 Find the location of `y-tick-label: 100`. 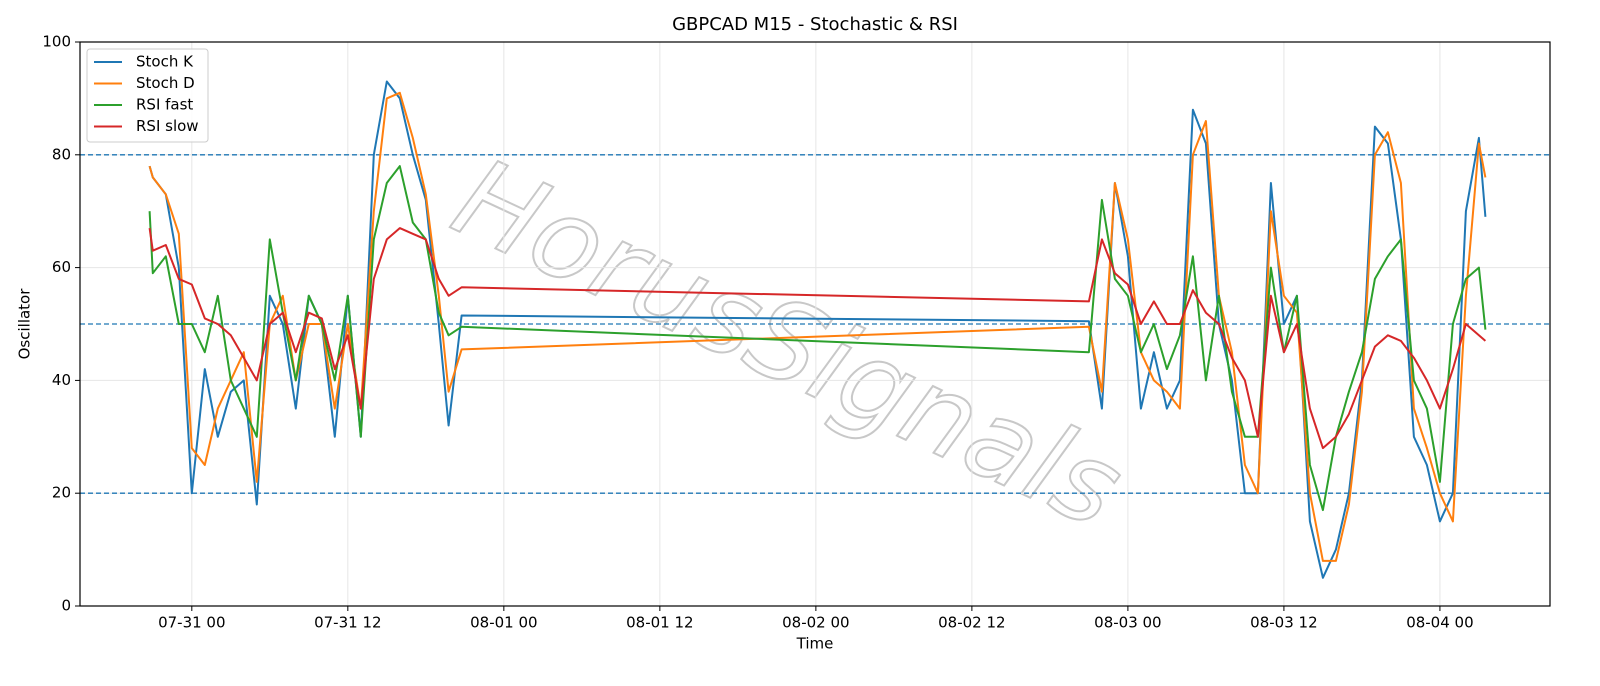

y-tick-label: 100 is located at coordinates (56, 42).